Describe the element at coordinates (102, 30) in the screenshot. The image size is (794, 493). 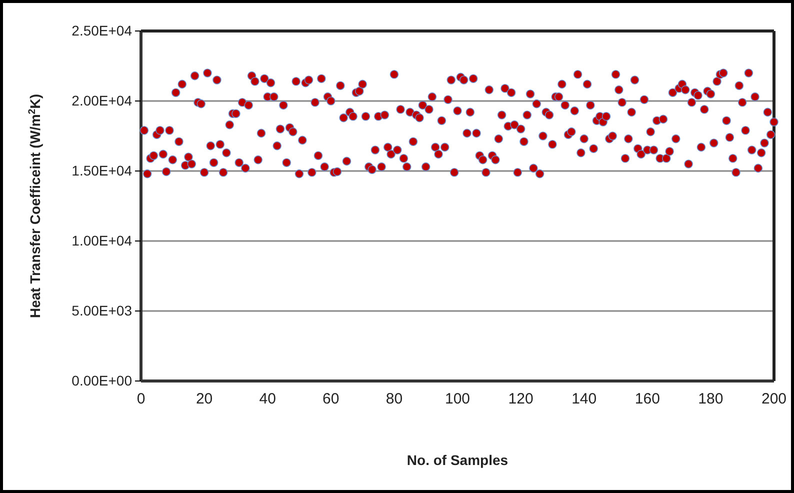
I see `y-tick-label: 2.50E+04` at that location.